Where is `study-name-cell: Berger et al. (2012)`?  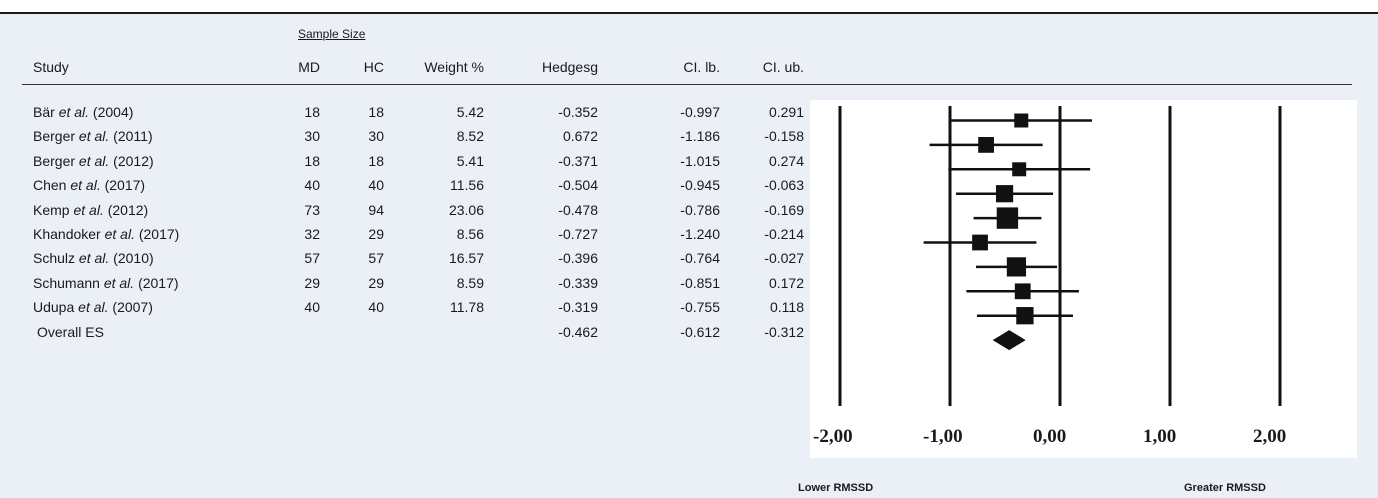 study-name-cell: Berger et al. (2012) is located at coordinates (93, 161).